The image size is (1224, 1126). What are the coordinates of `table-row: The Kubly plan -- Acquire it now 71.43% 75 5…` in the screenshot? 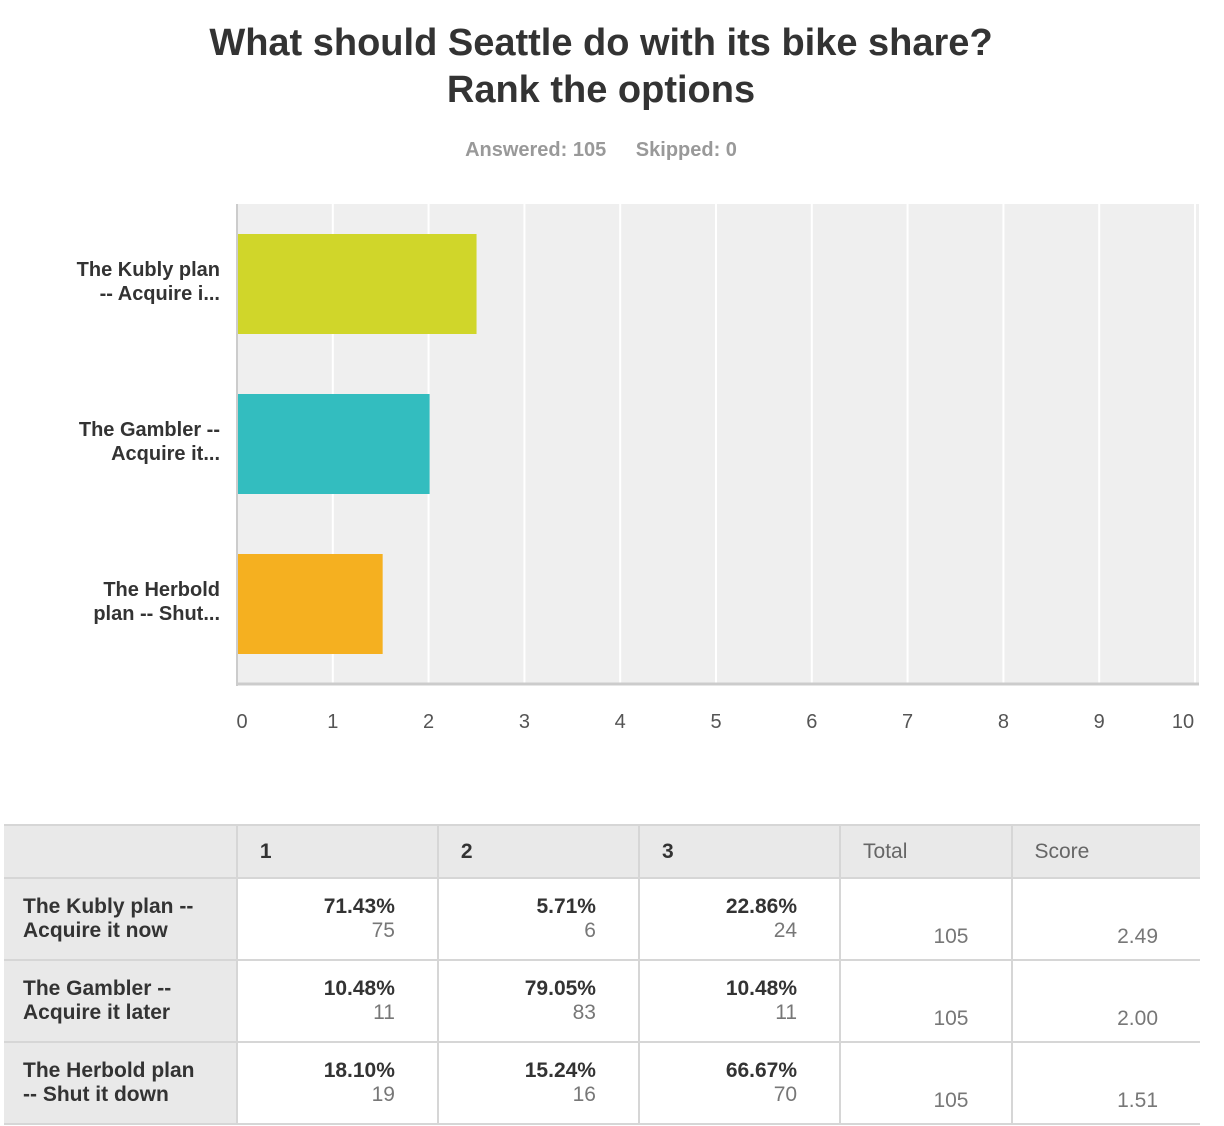 It's located at (602, 919).